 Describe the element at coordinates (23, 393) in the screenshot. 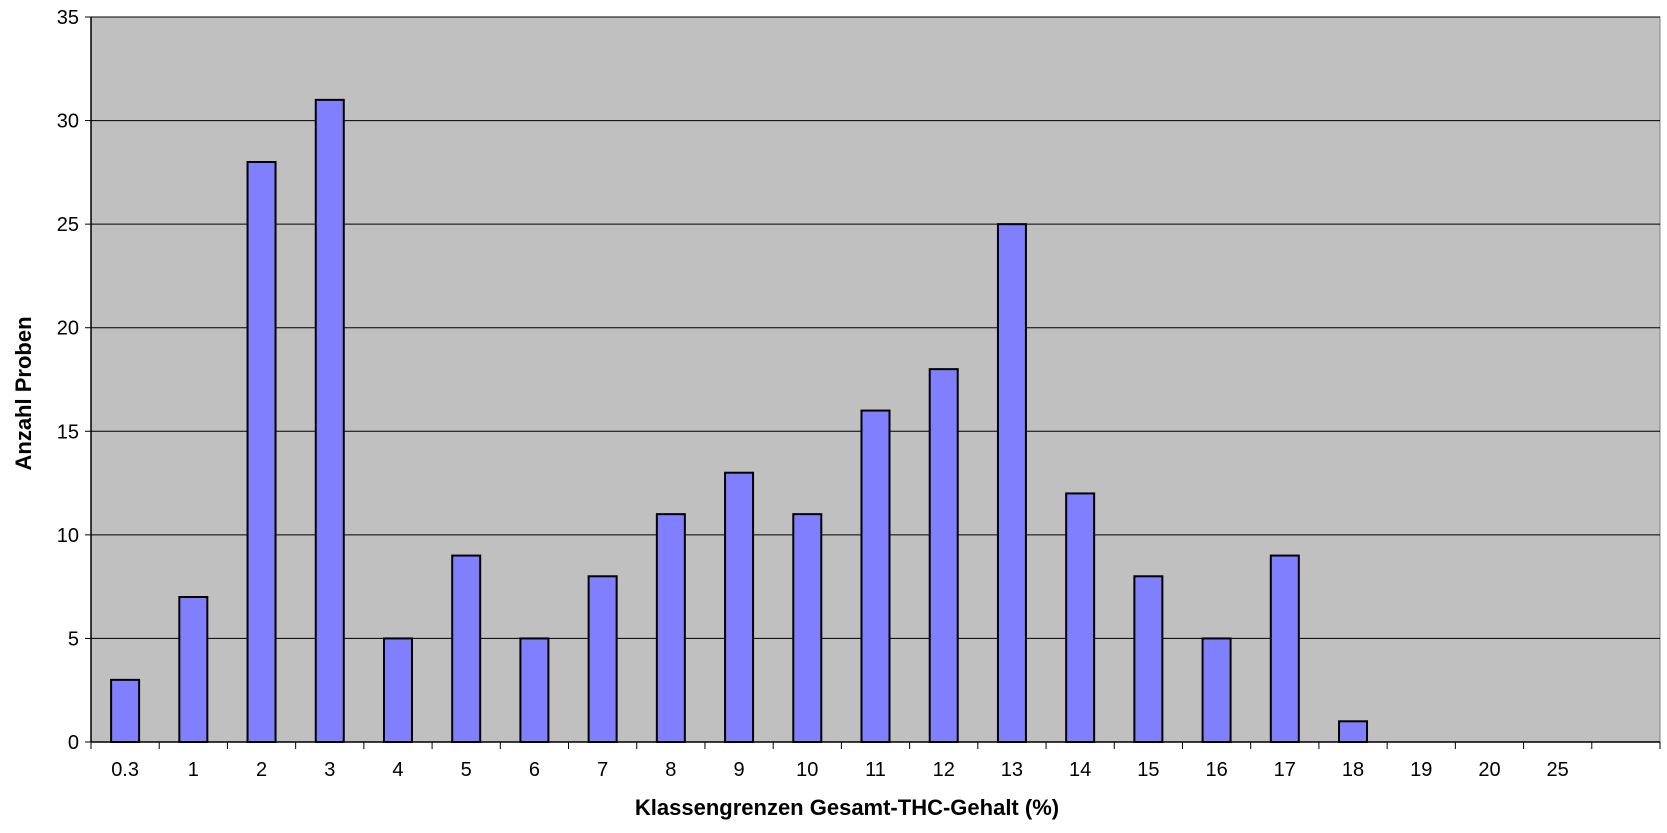

I see `y-axis-label: Anzahl Proben` at that location.